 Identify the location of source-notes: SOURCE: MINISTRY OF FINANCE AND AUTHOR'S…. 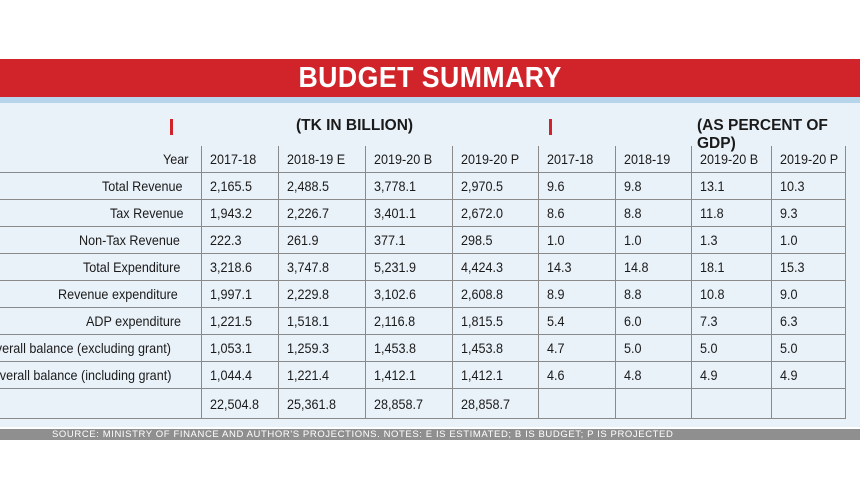
(363, 434).